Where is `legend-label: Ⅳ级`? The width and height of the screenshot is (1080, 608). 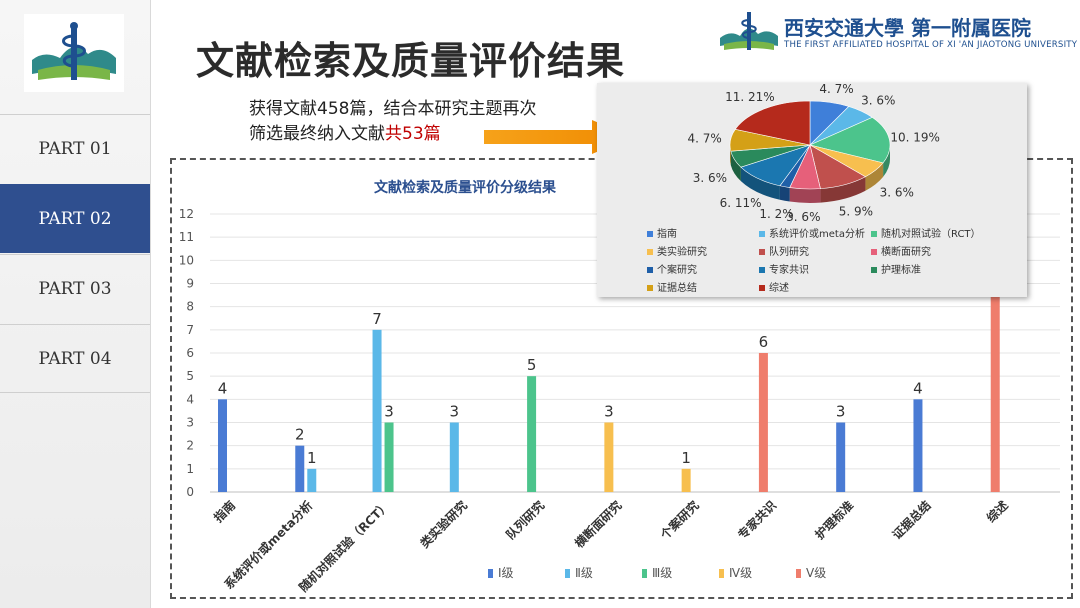
legend-label: Ⅳ级 is located at coordinates (740, 573).